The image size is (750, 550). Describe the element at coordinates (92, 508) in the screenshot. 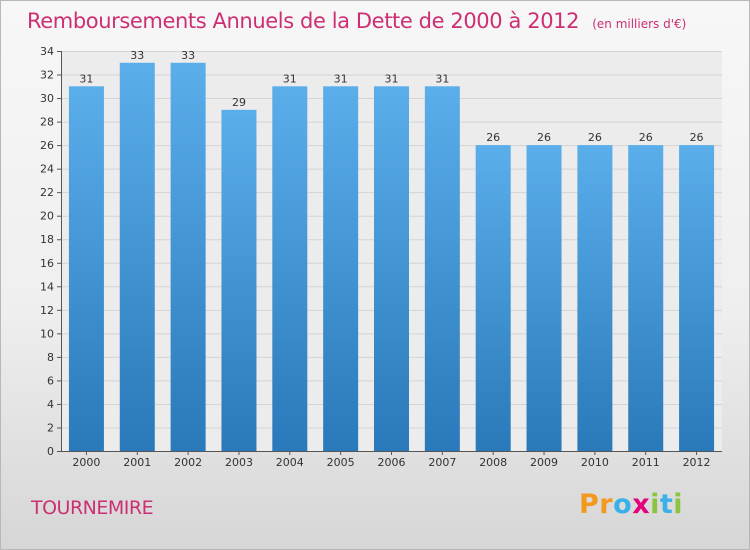

I see `place-name: TOURNEMIRE` at that location.